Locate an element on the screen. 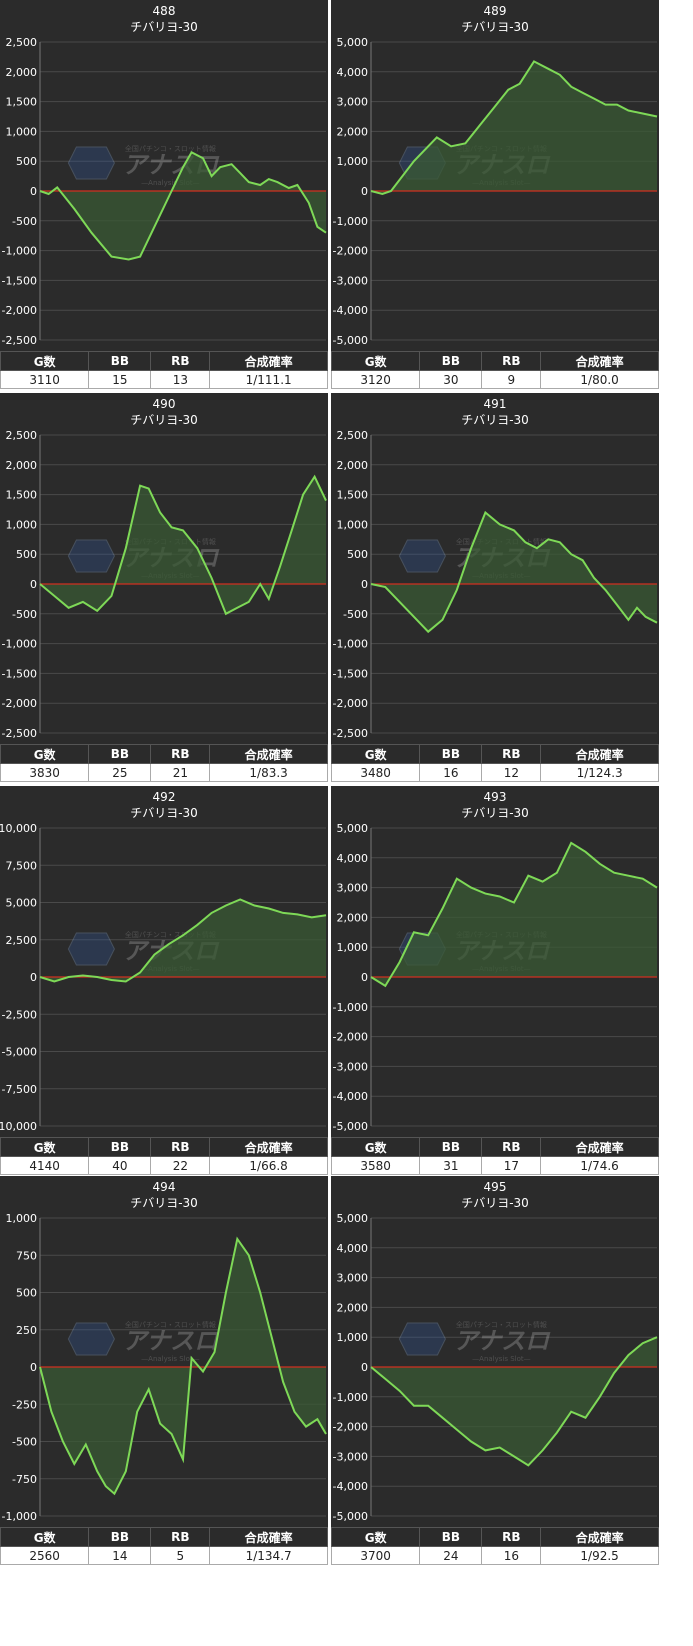 The height and width of the screenshot is (1646, 693). chart-title: 489 is located at coordinates (495, 11).